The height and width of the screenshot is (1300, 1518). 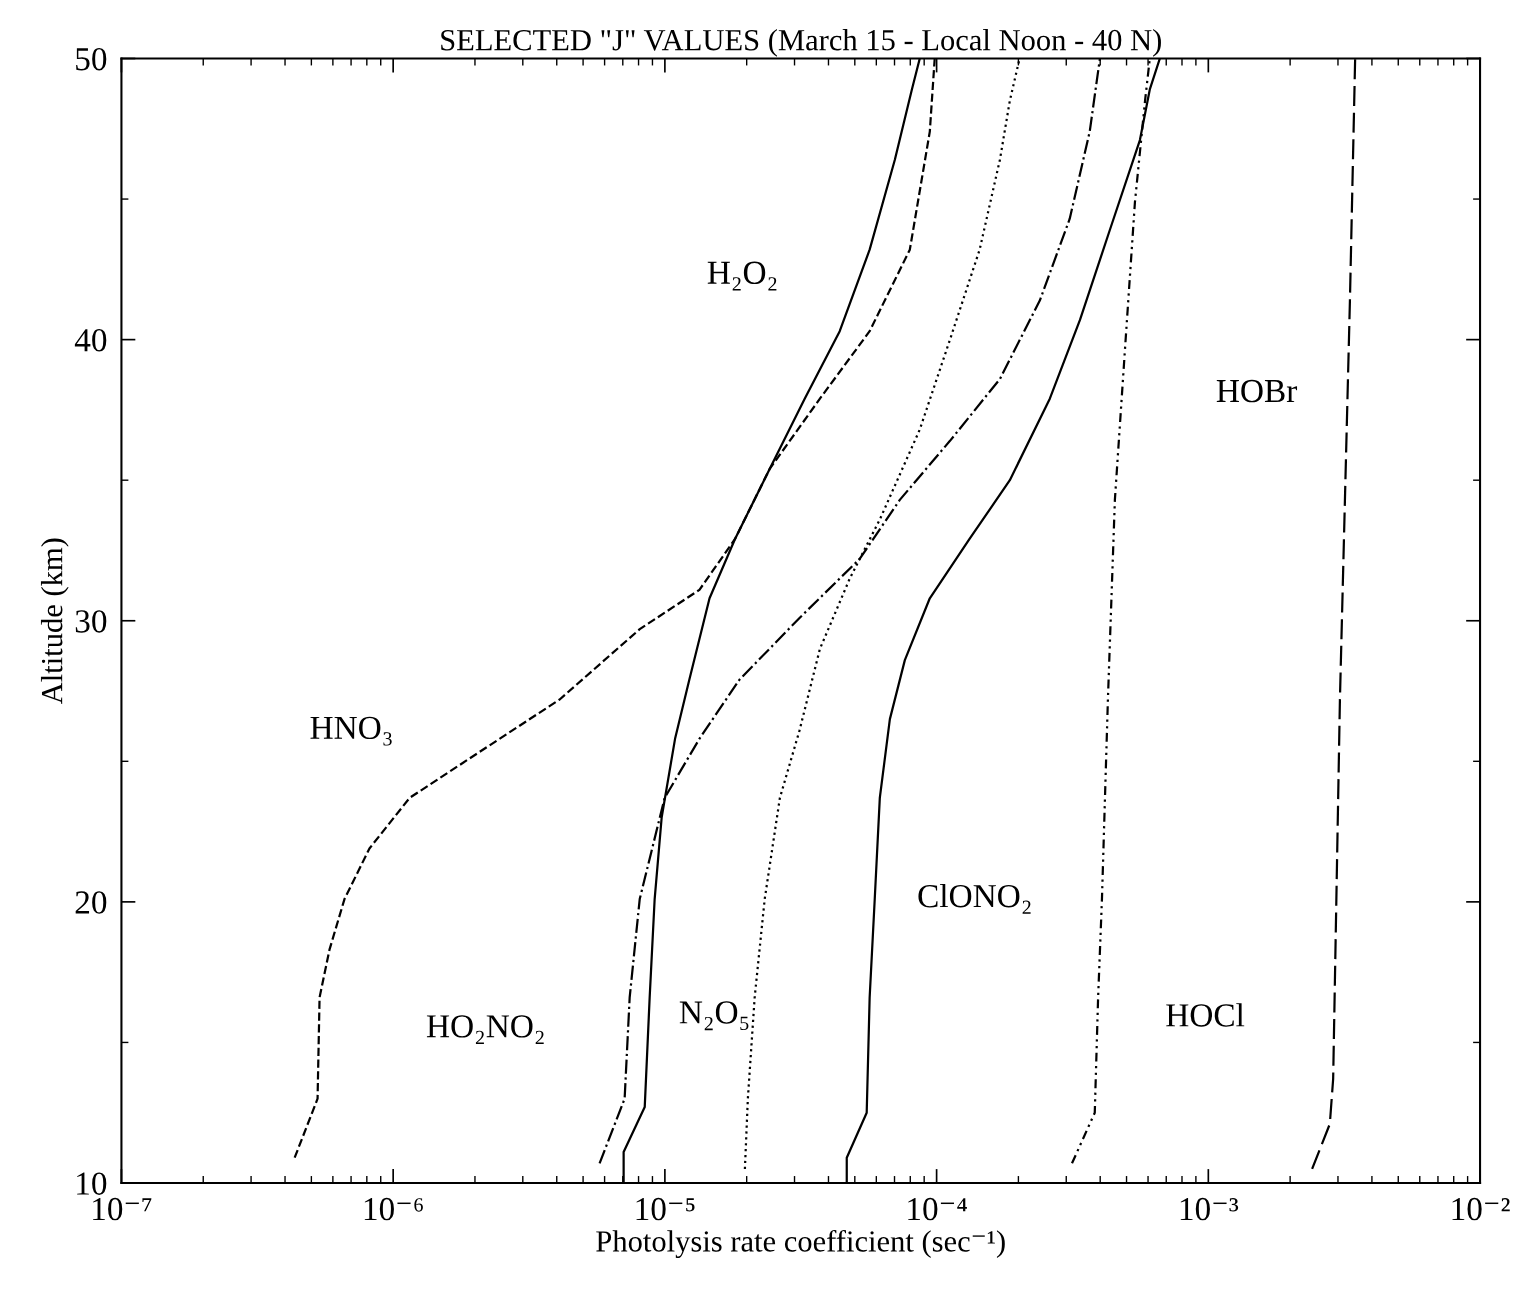 I want to click on series-label: N₂O₅, so click(x=714, y=1016).